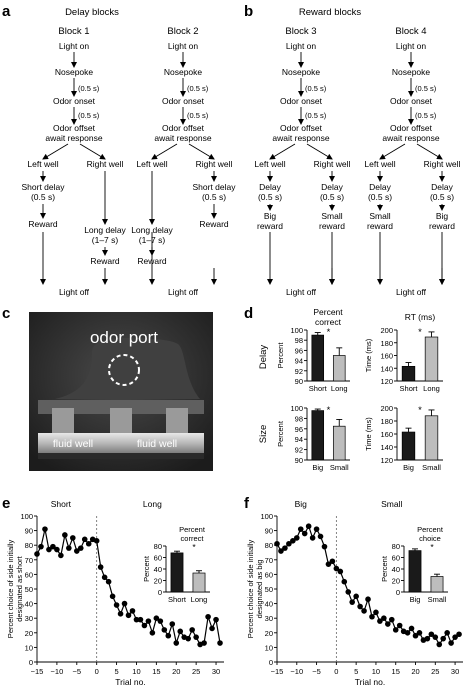 This screenshot has height=685, width=465. What do you see at coordinates (415, 671) in the screenshot?
I see `f-line-xtick-label: 20` at bounding box center [415, 671].